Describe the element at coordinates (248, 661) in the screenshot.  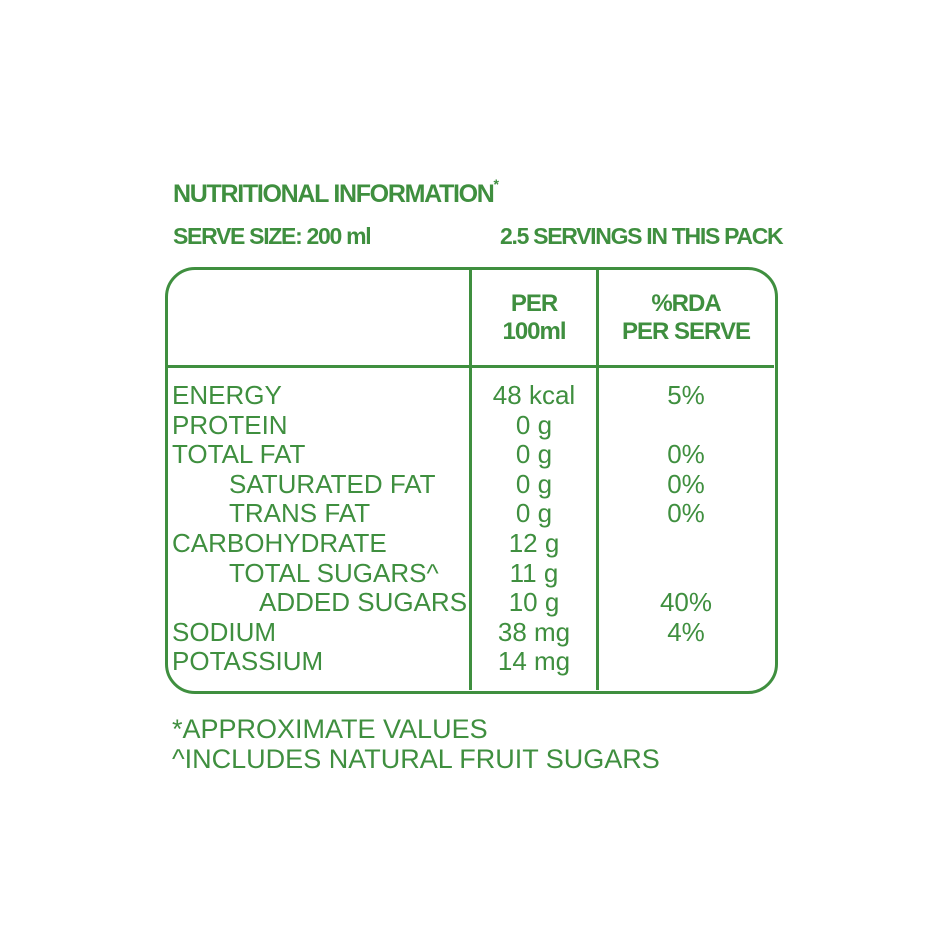
I see `nutrient-name: POTASSIUM` at that location.